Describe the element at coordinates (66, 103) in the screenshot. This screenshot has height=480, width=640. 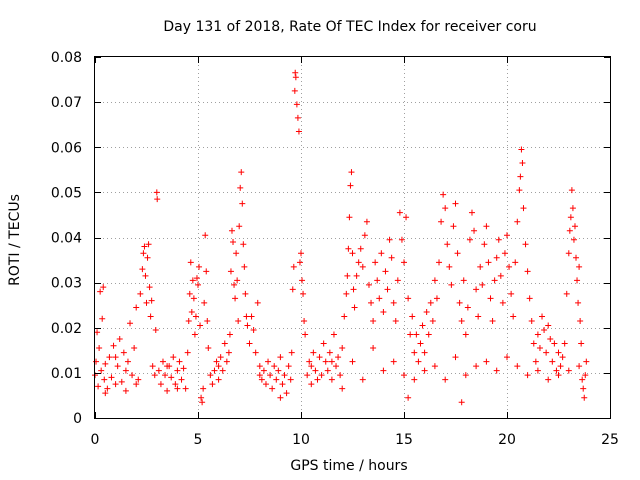
I see `y-tick-label: 0.07` at that location.